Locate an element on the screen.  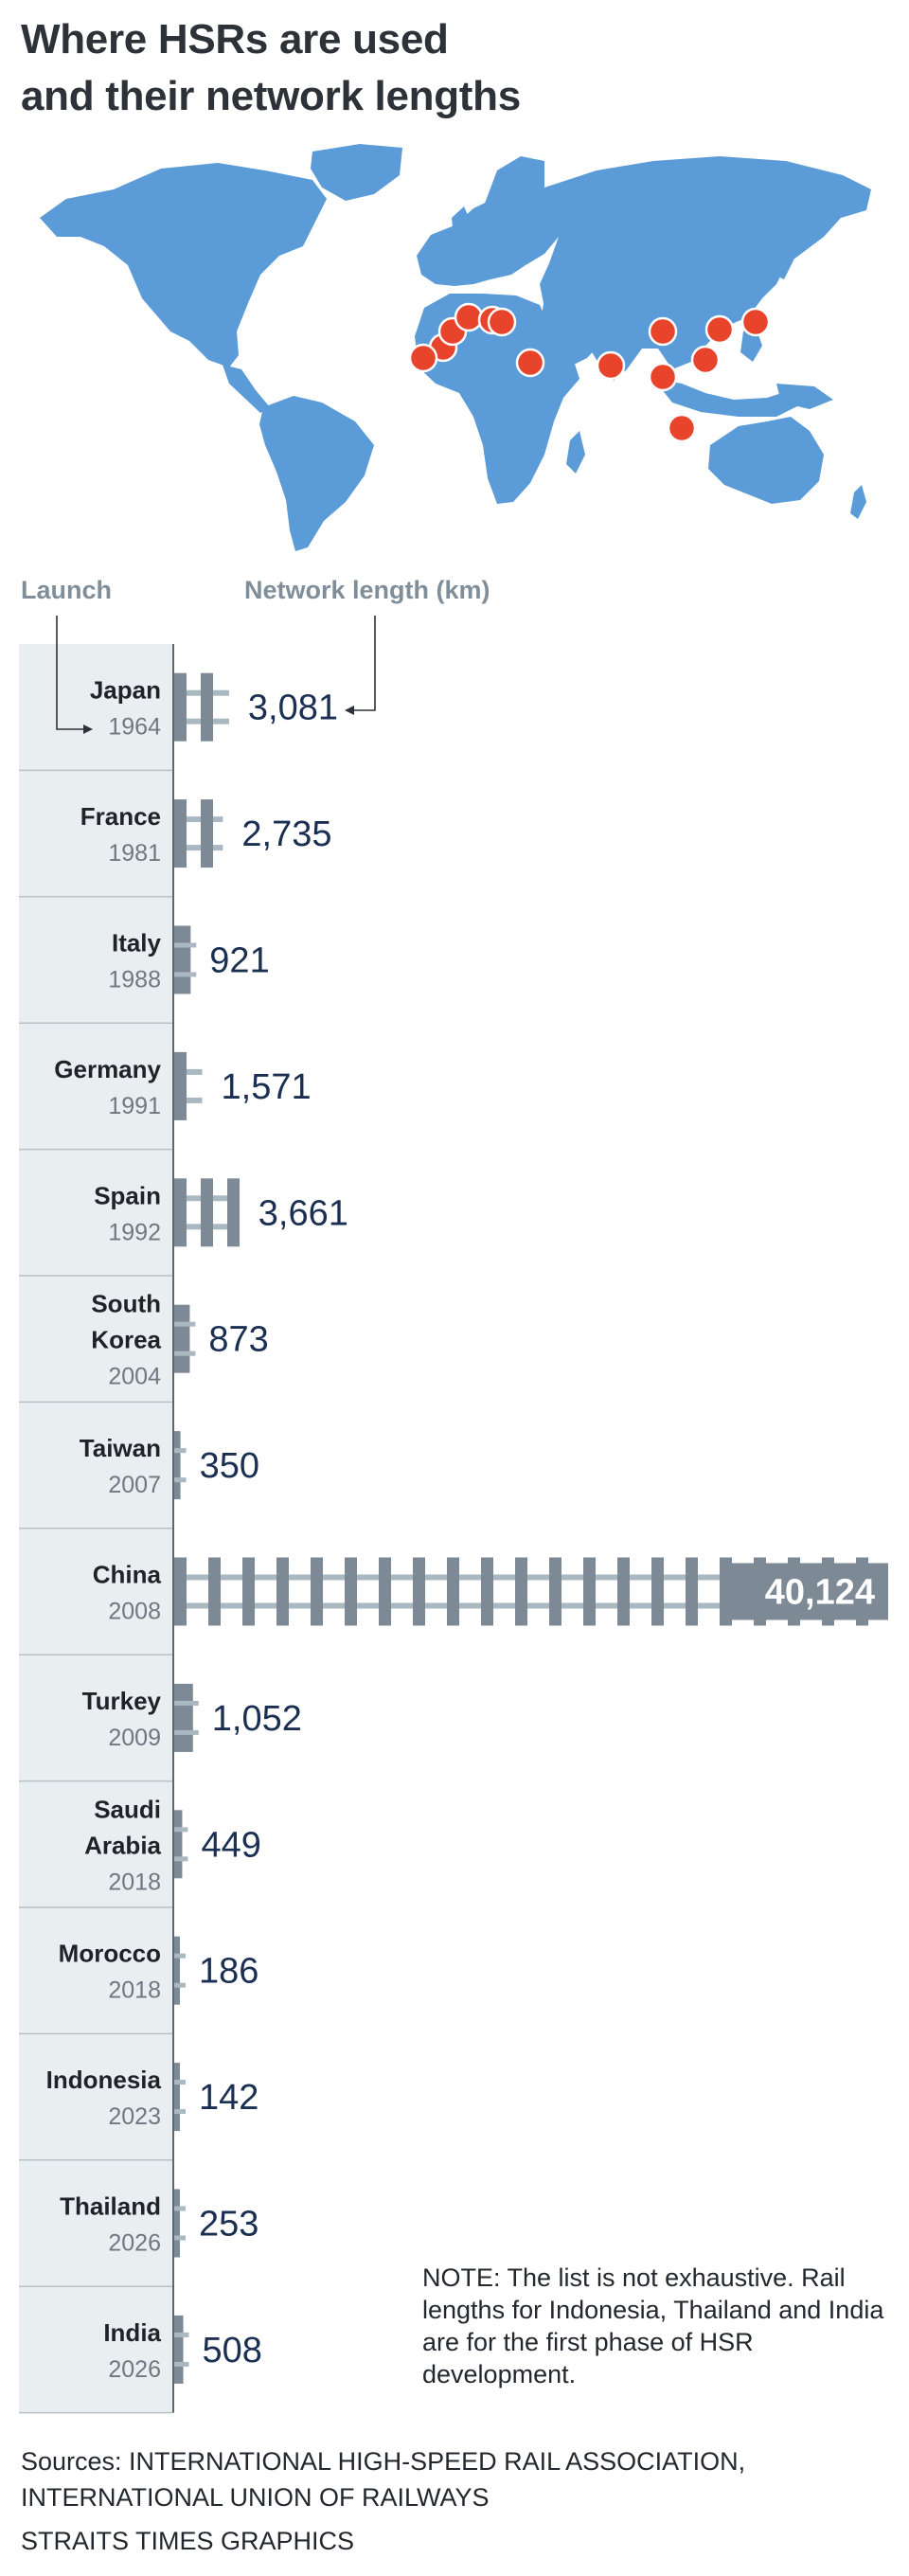
country-label: Indonesia is located at coordinates (104, 2080).